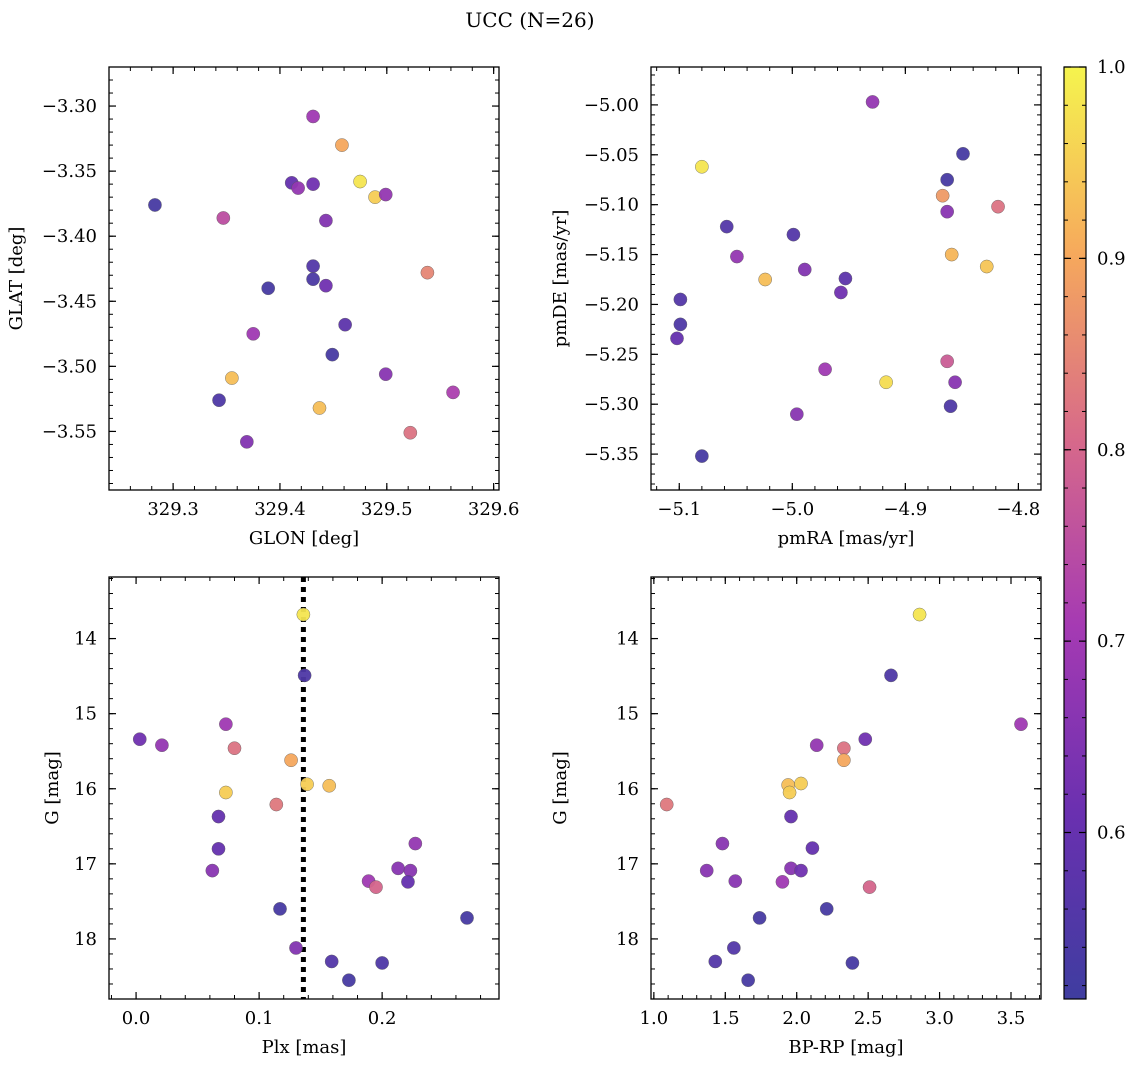 This screenshot has width=1136, height=1067. What do you see at coordinates (69, 301) in the screenshot?
I see `y-tick-label: −3.45` at bounding box center [69, 301].